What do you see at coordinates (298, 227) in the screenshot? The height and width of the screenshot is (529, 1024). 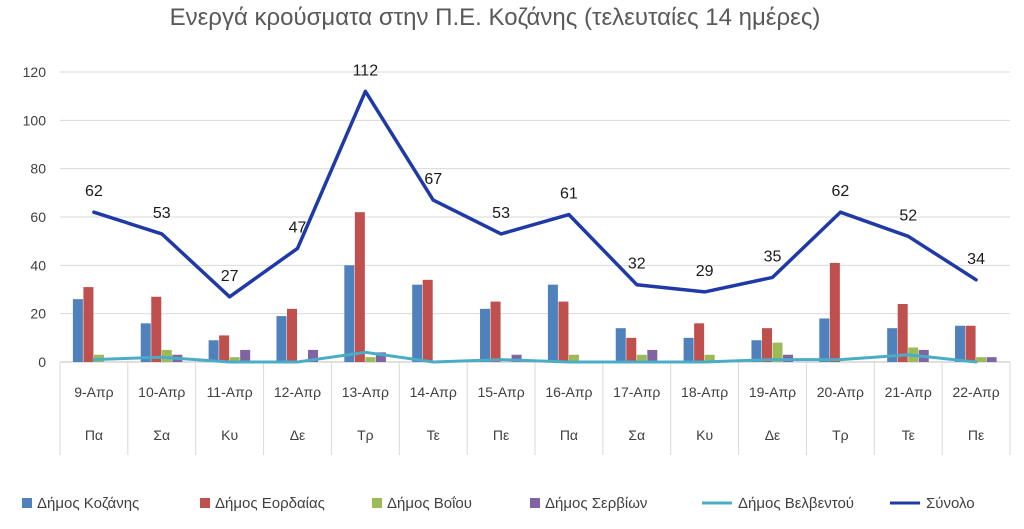 I see `data-label: 47` at bounding box center [298, 227].